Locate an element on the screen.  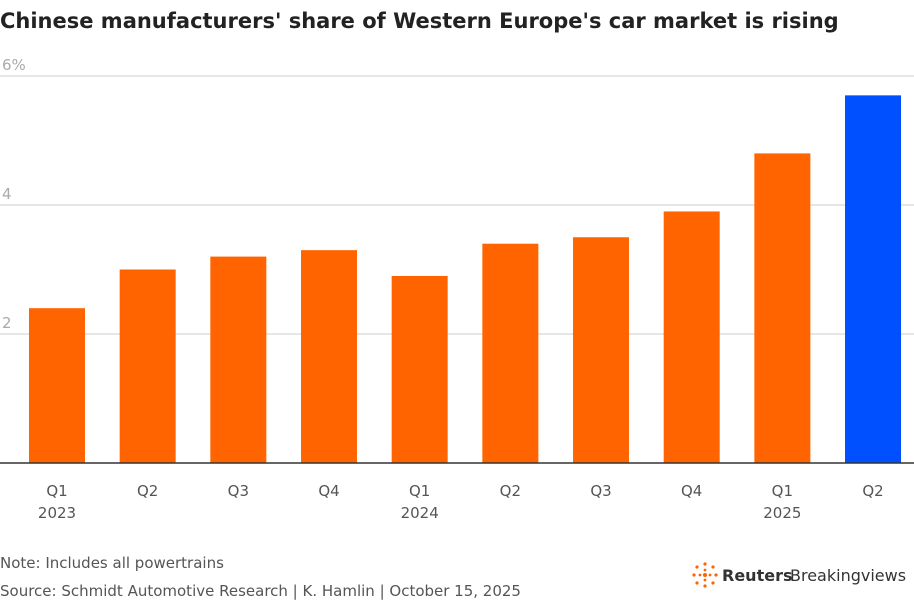
note: Note: Includes all powertrains is located at coordinates (112, 563).